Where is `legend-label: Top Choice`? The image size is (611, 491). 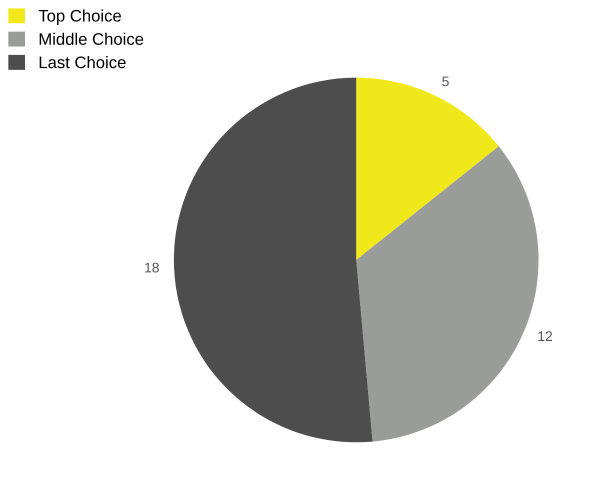
legend-label: Top Choice is located at coordinates (79, 17).